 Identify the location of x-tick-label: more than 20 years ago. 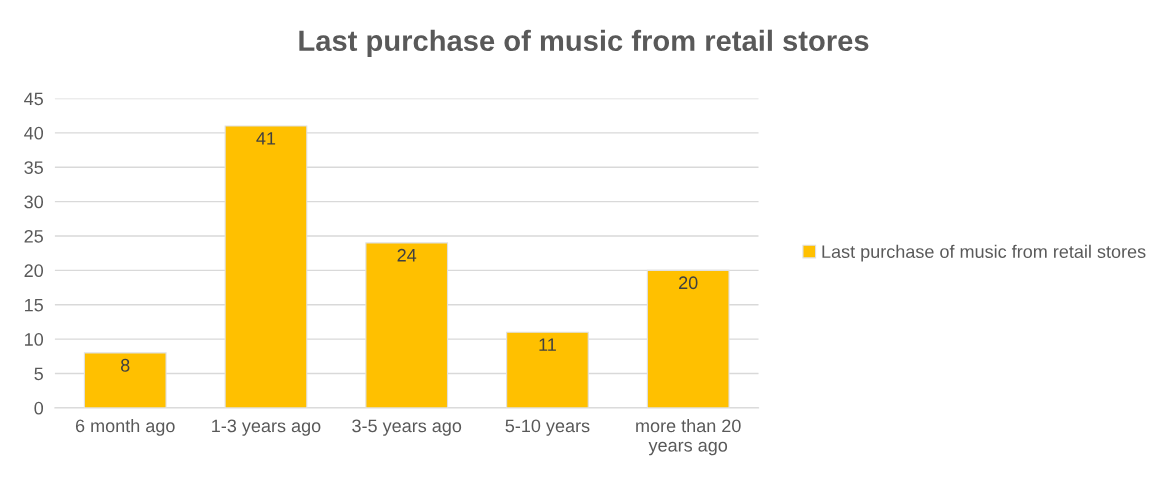
(688, 437).